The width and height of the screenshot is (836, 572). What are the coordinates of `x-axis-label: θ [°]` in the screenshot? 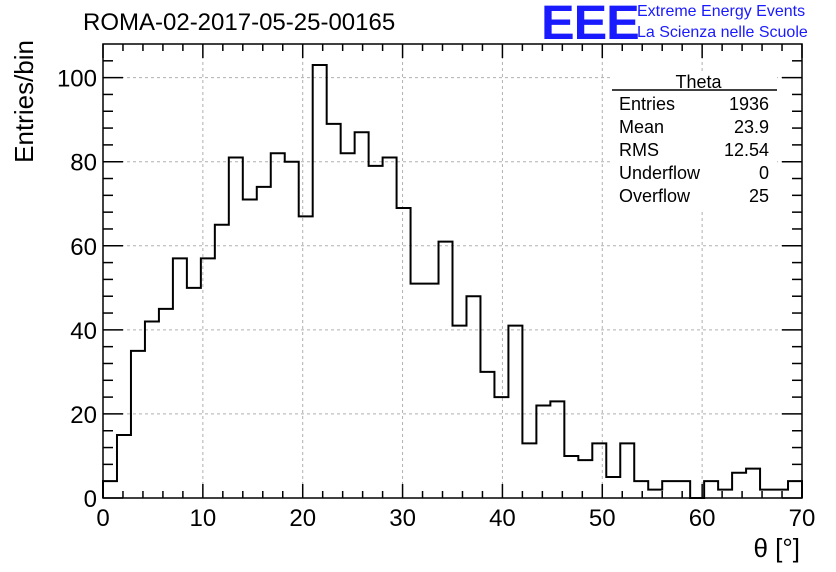 It's located at (776, 548).